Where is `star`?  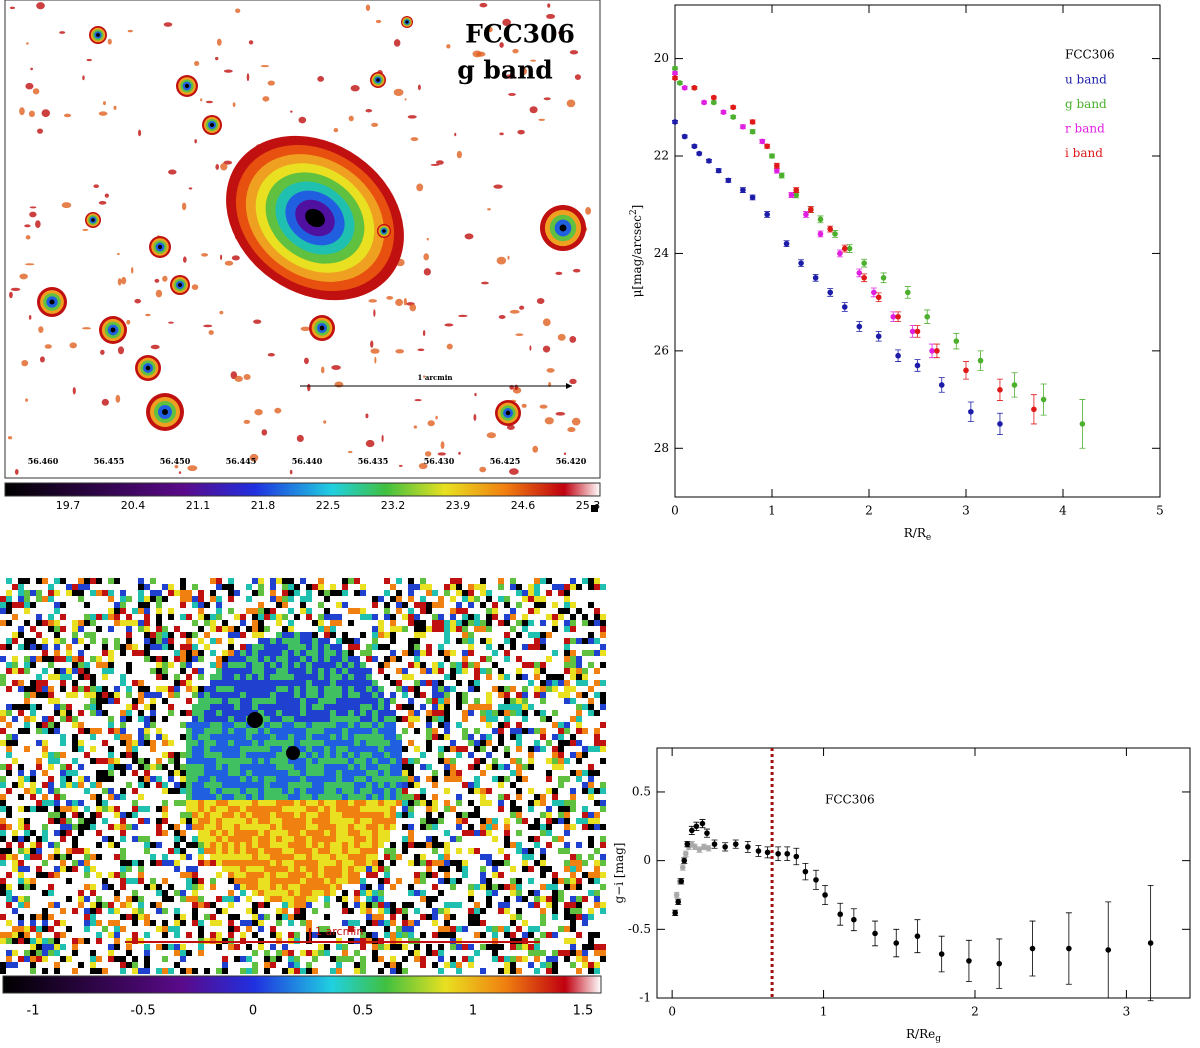 star is located at coordinates (187, 86).